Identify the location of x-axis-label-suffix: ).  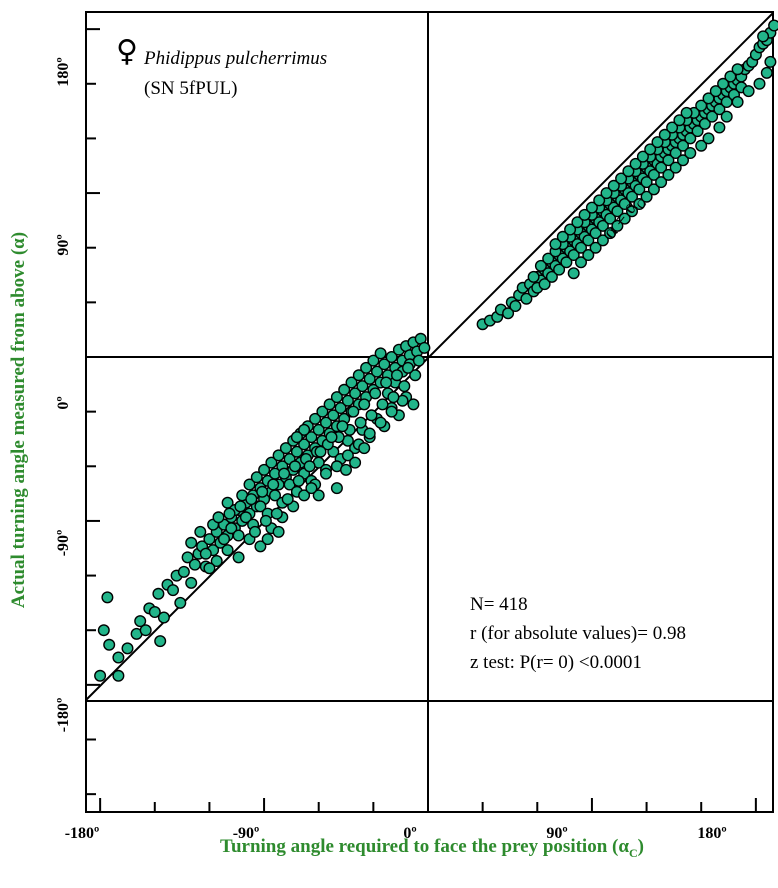
(640, 846).